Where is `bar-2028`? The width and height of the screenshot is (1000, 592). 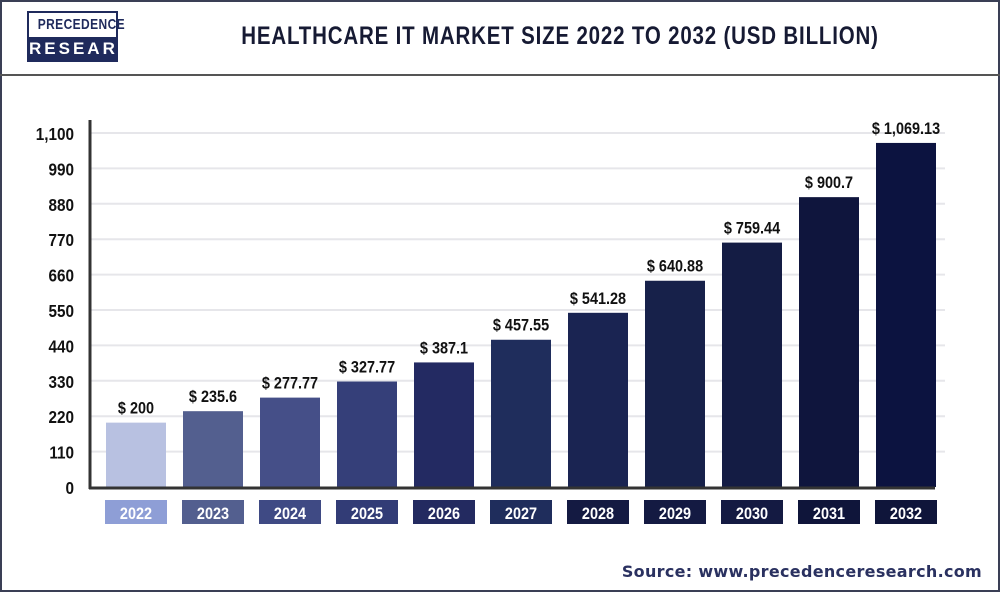
bar-2028 is located at coordinates (598, 399).